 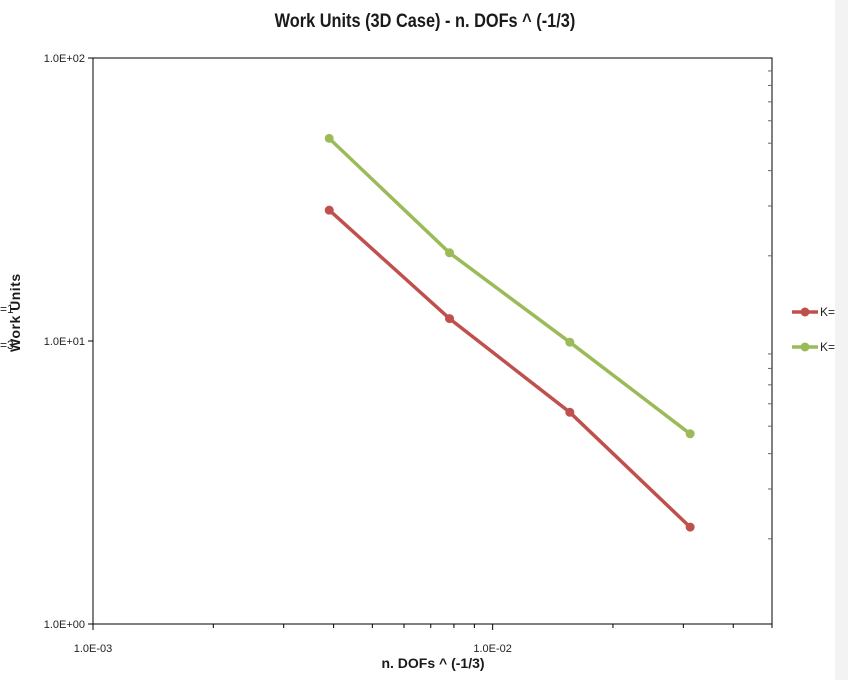 I want to click on legend-marker-K=1, so click(x=805, y=312).